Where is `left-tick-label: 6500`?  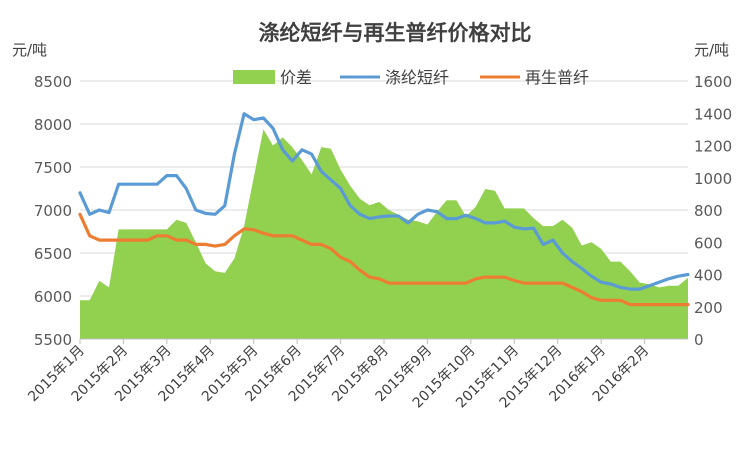
left-tick-label: 6500 is located at coordinates (53, 254).